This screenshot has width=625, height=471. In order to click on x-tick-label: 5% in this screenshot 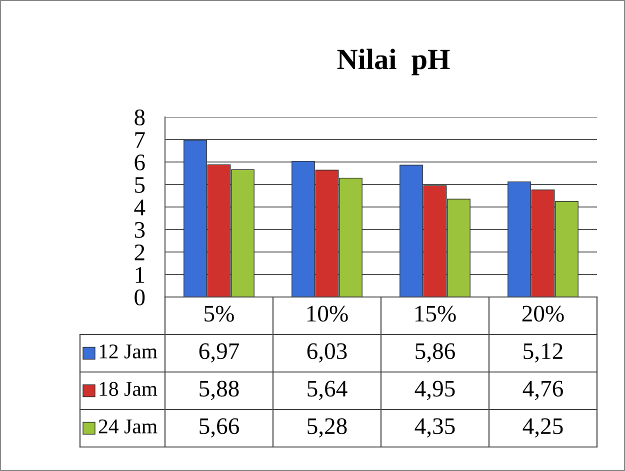, I will do `click(219, 314)`.